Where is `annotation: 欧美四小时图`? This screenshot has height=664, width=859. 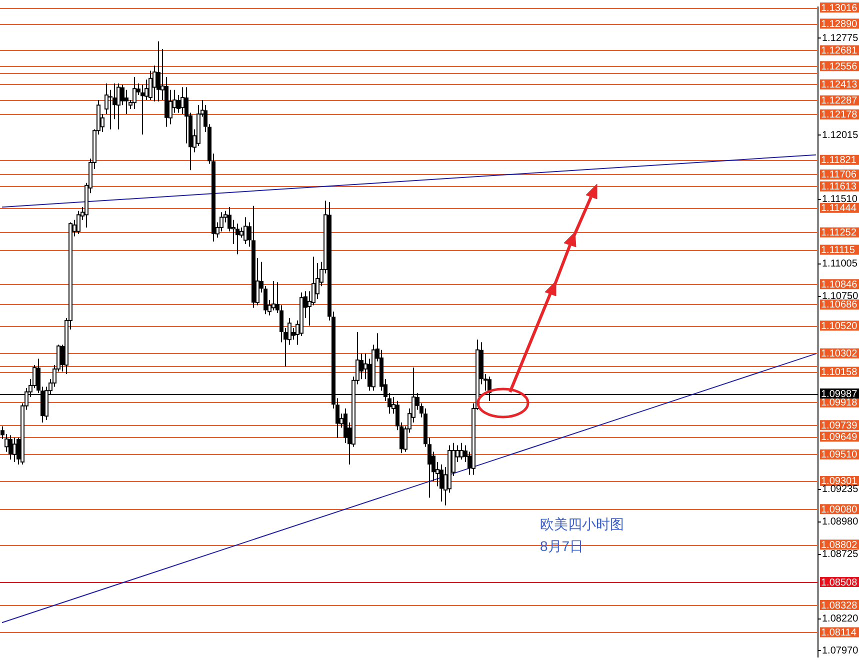 annotation: 欧美四小时图 is located at coordinates (582, 525).